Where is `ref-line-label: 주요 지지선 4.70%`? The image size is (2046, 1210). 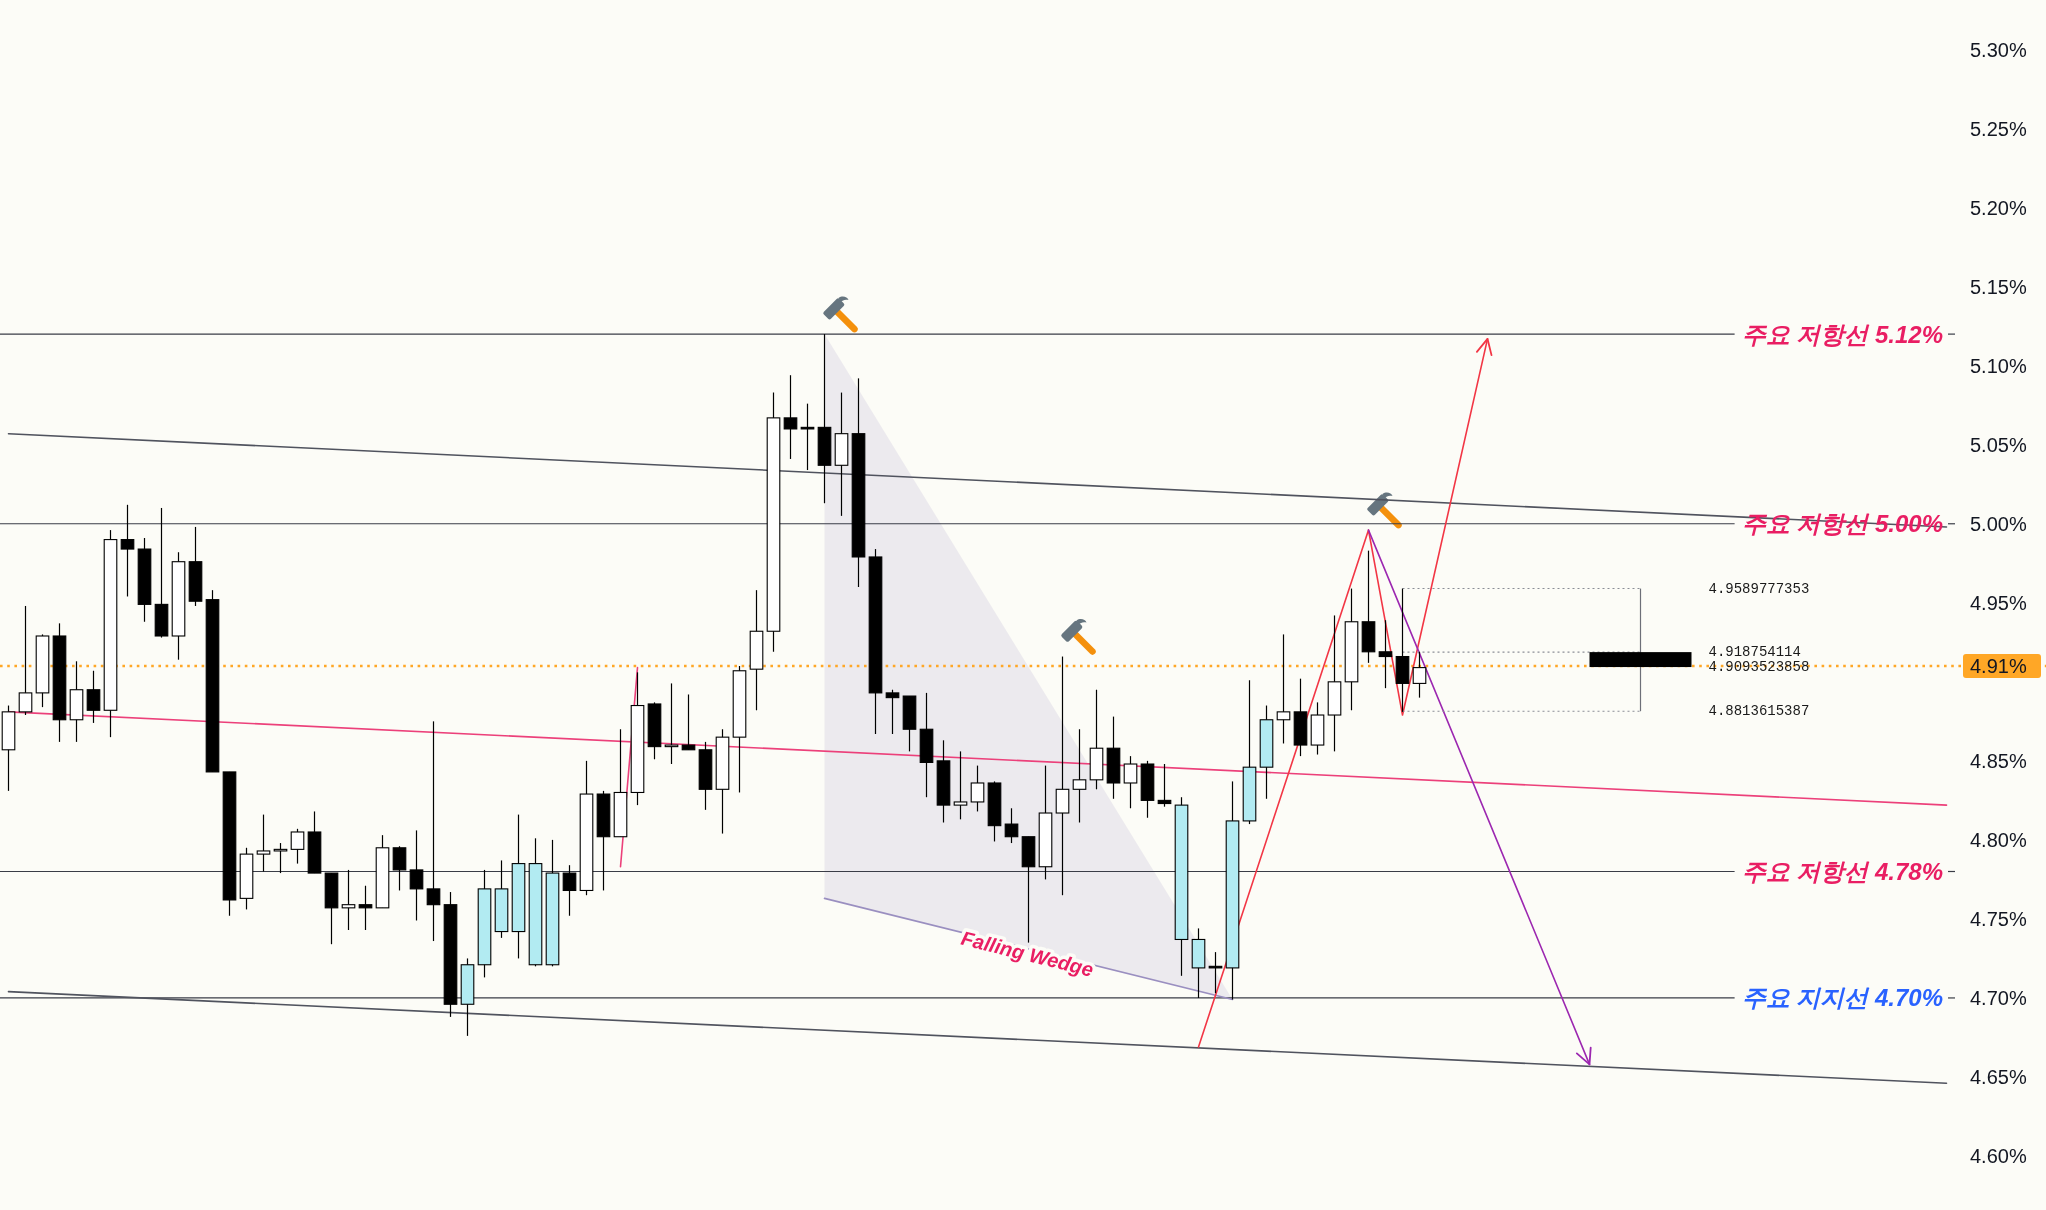
ref-line-label: 주요 지지선 4.70% is located at coordinates (1842, 998).